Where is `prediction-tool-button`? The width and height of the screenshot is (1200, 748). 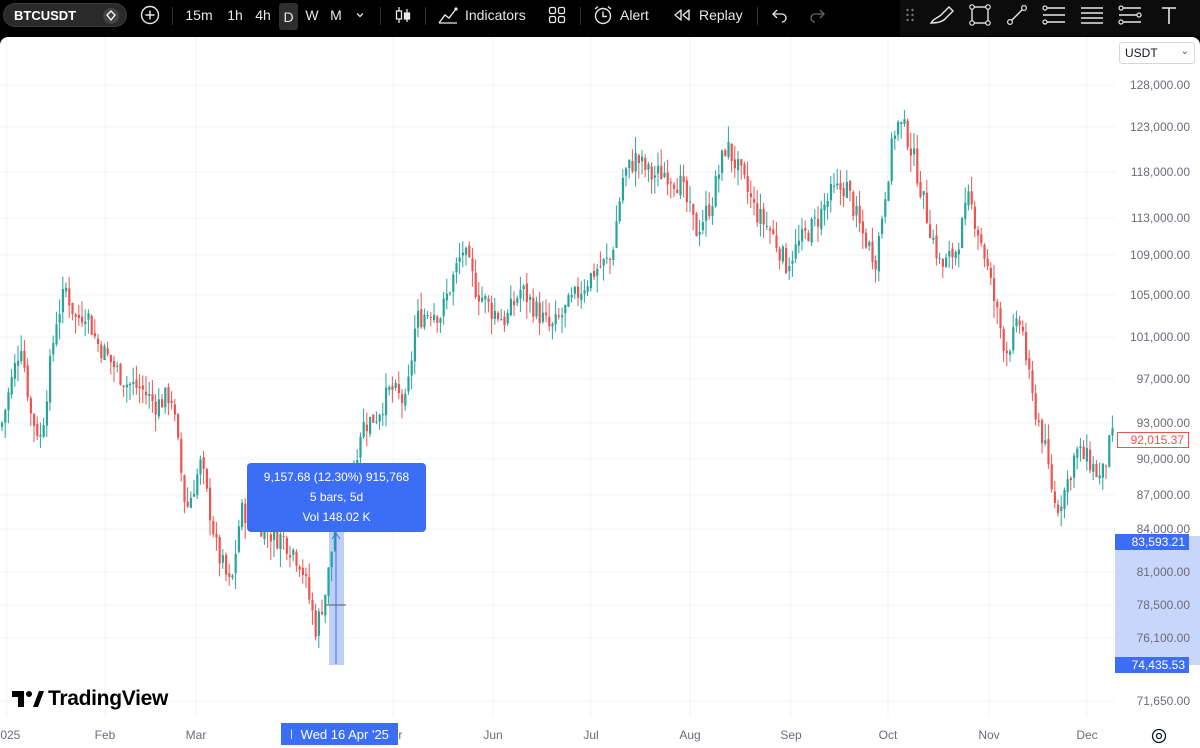 prediction-tool-button is located at coordinates (1130, 15).